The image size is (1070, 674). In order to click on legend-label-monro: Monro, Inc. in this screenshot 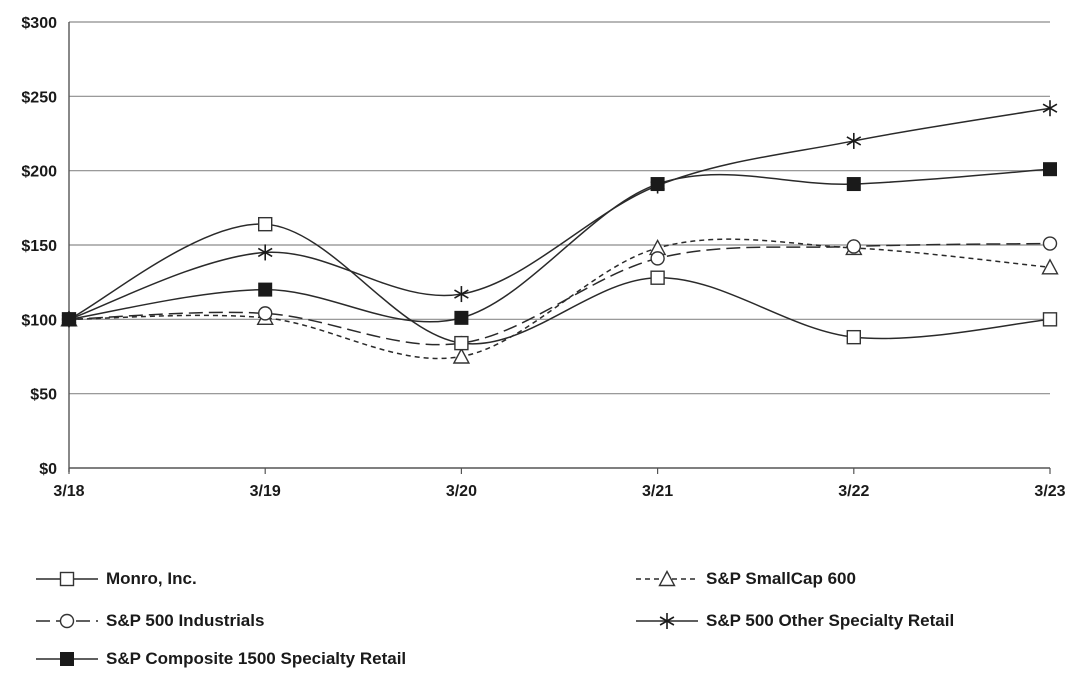, I will do `click(151, 578)`.